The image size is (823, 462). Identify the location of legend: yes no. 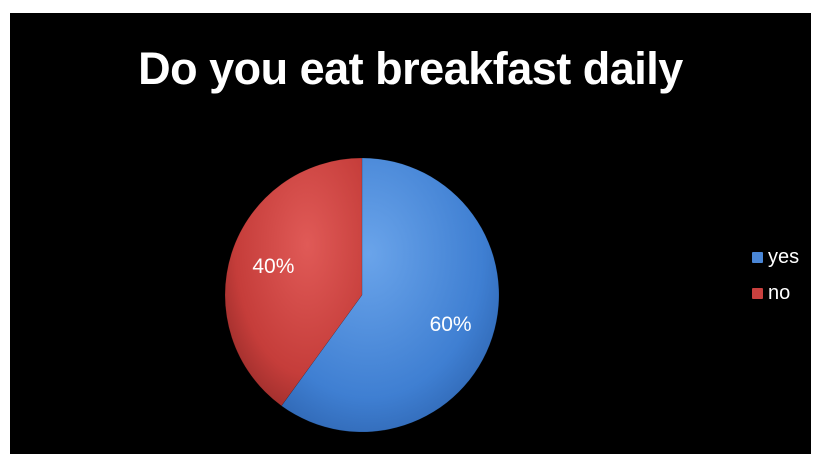
(775, 281).